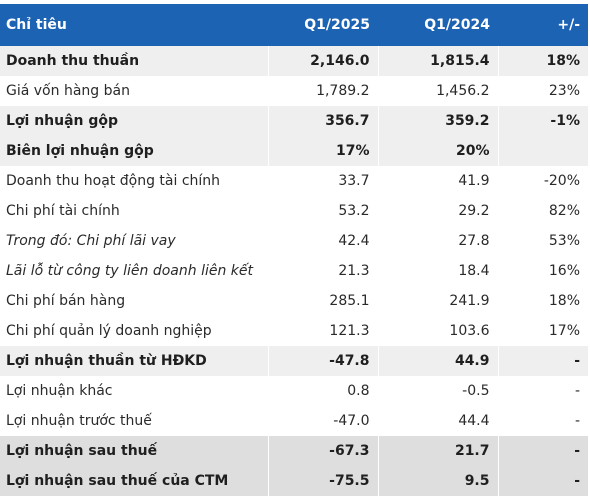  I want to click on table-row: Lợi nhuận trước thuế -47.0 44.4 -, so click(294, 421).